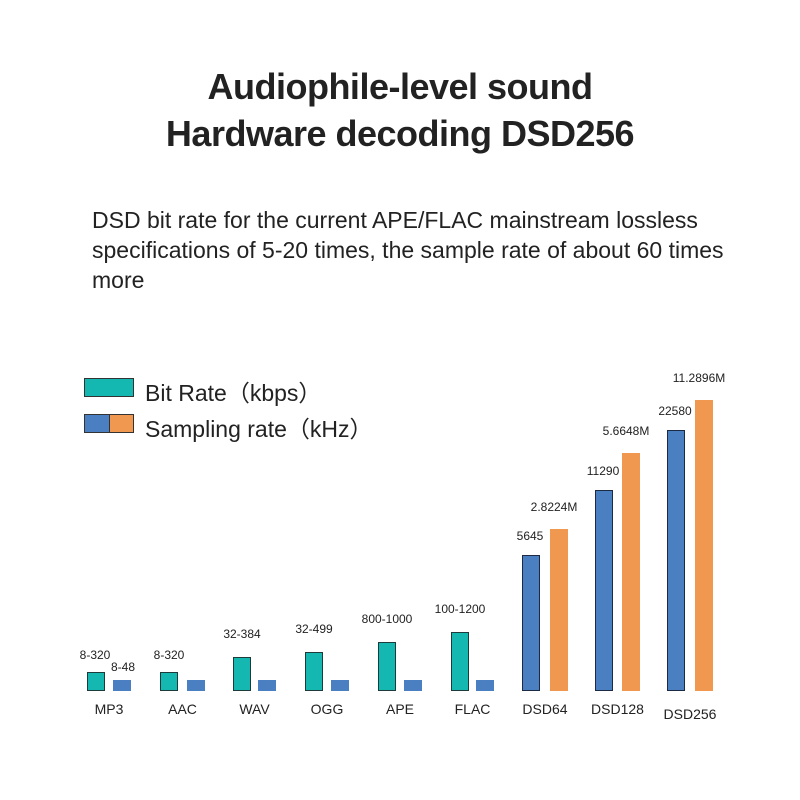 The image size is (800, 800). I want to click on title-line-2: Hardware decoding DSD256, so click(400, 133).